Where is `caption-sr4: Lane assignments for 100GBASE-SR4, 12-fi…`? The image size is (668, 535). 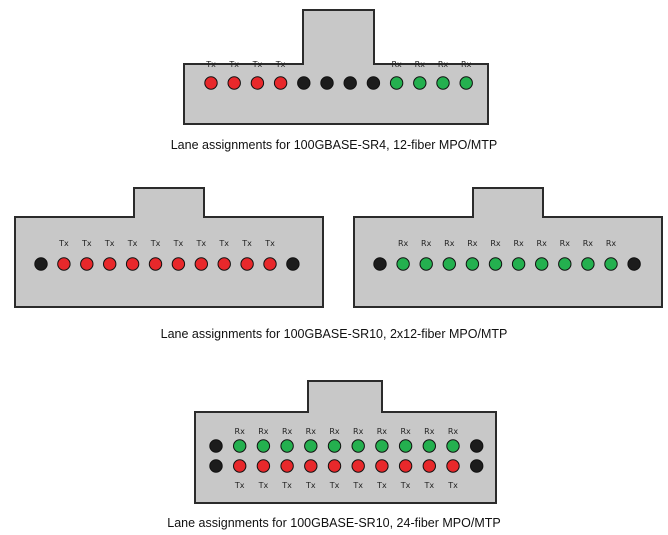 caption-sr4: Lane assignments for 100GBASE-SR4, 12-fi… is located at coordinates (334, 145).